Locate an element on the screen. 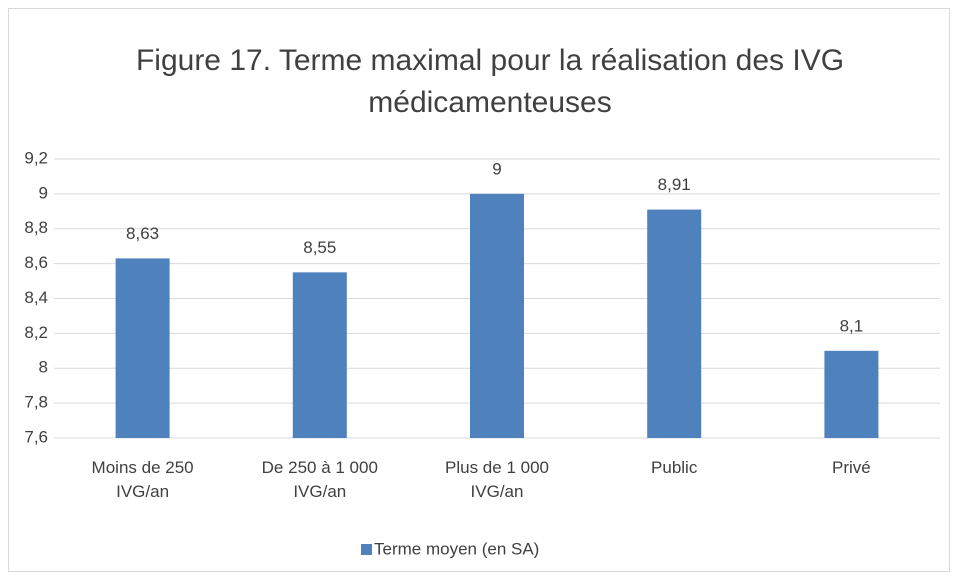  data-label: 8,91 is located at coordinates (674, 184).